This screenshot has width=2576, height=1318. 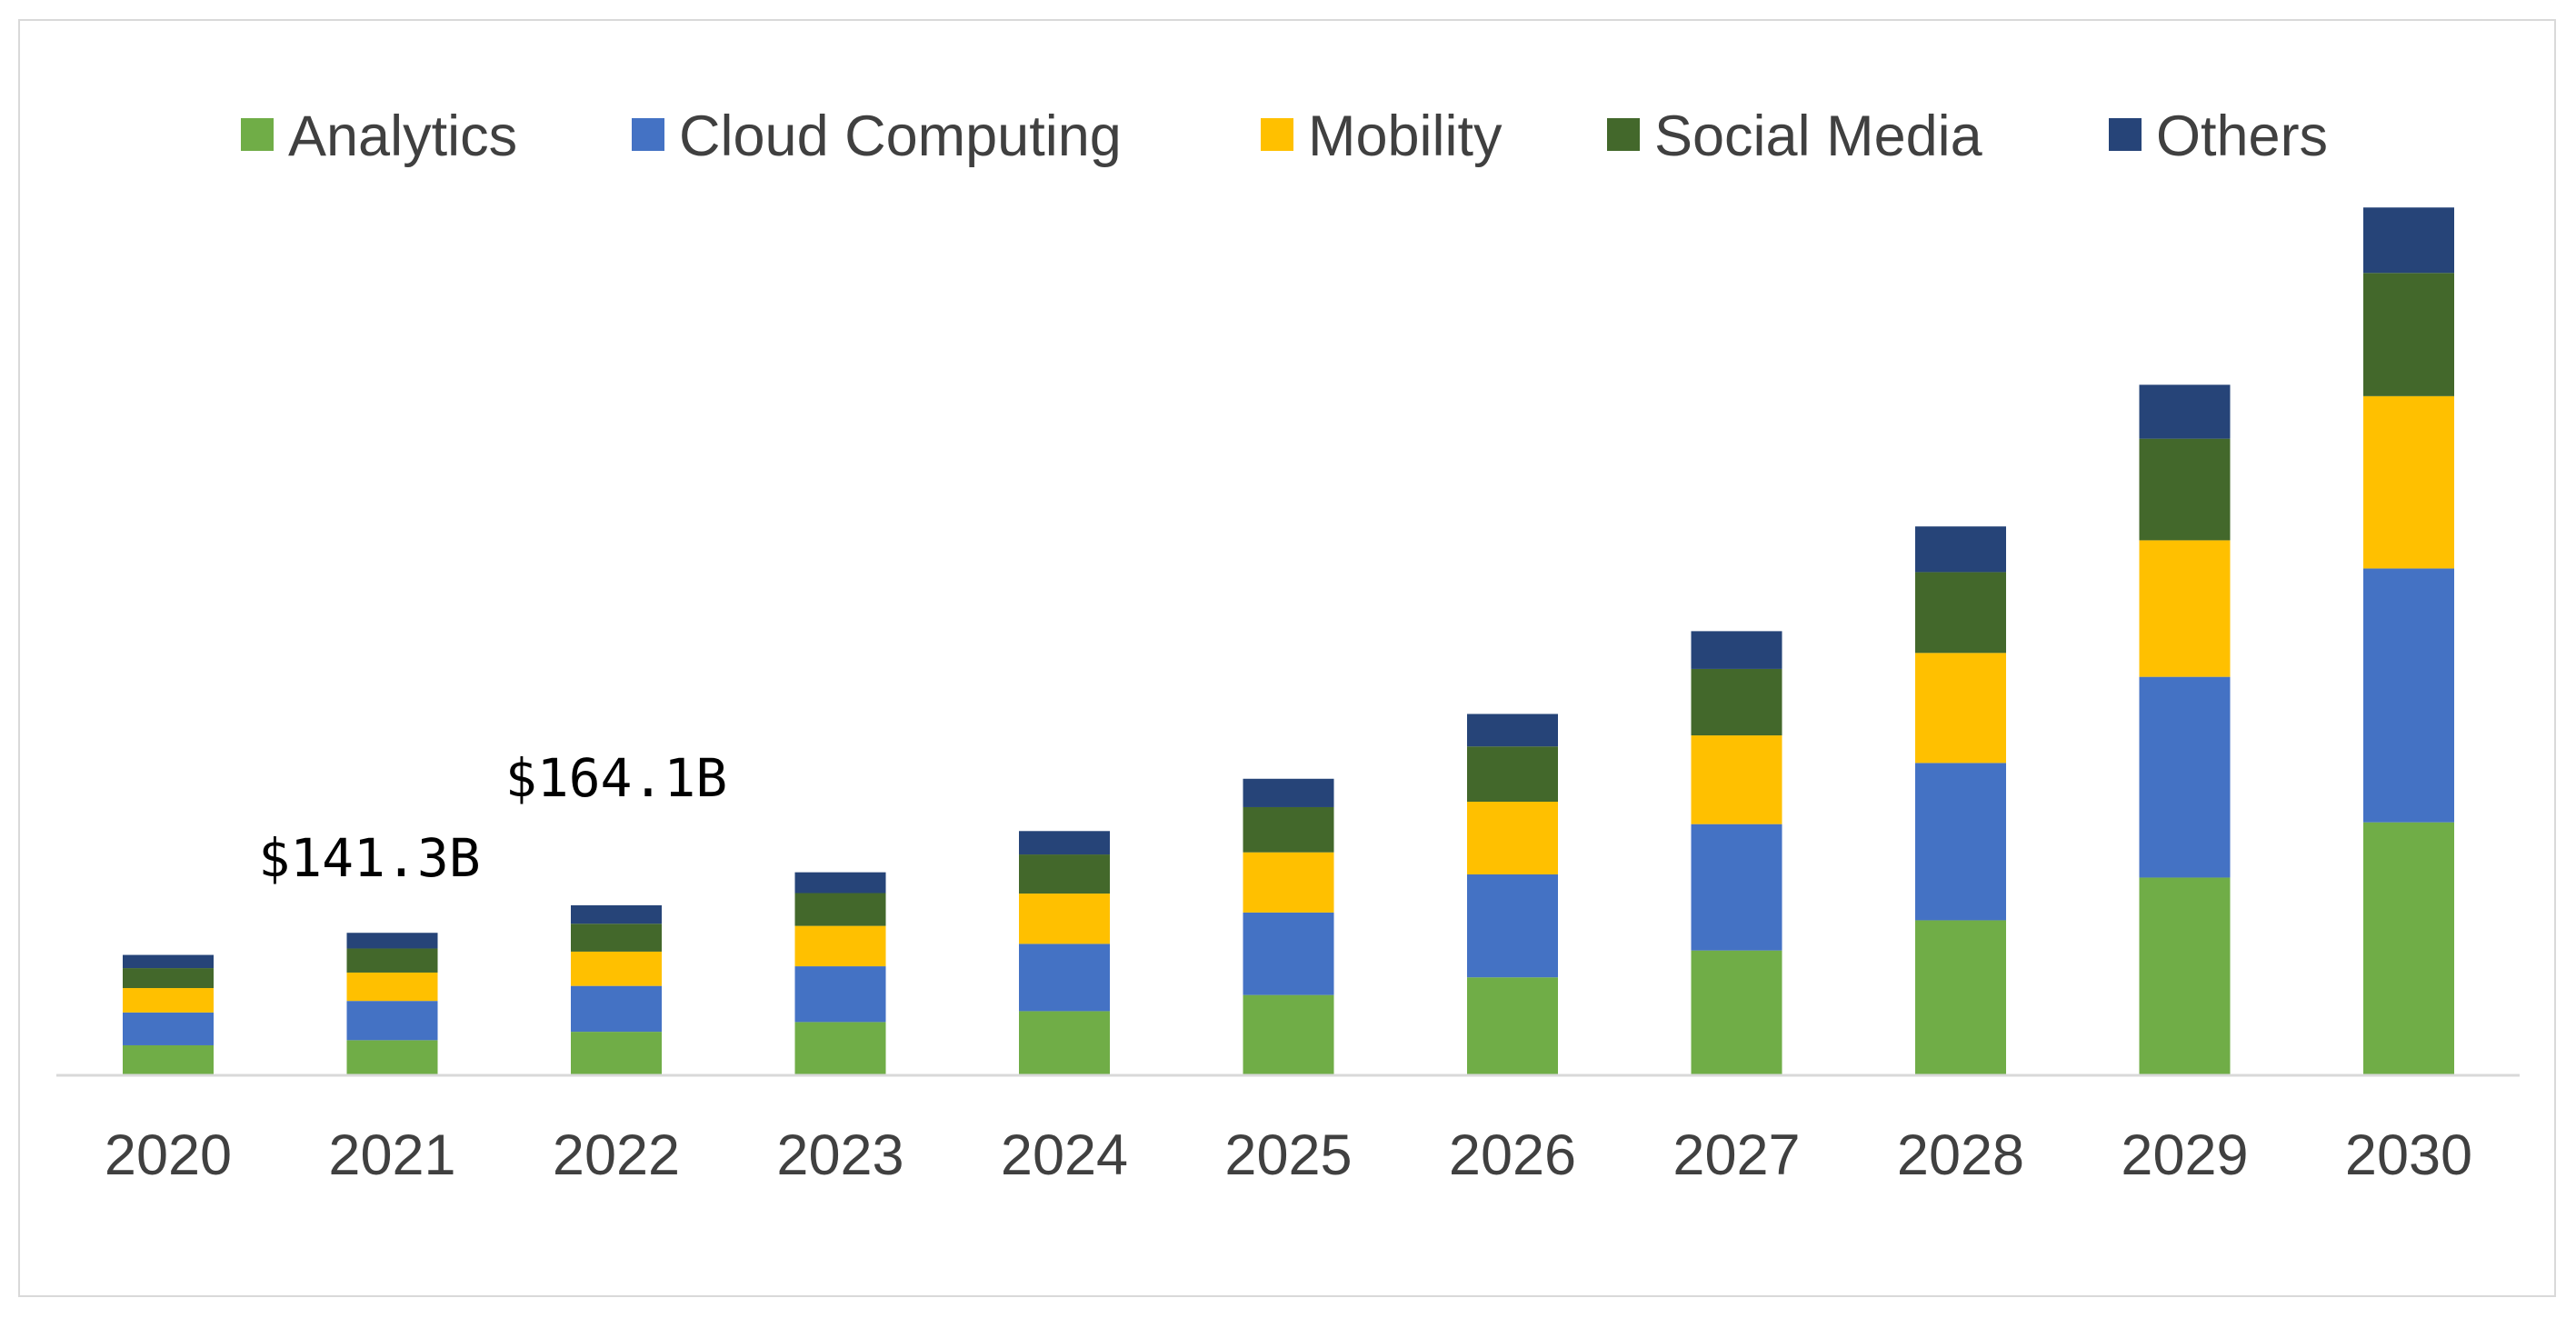 I want to click on bar-2030-others, so click(x=2408, y=241).